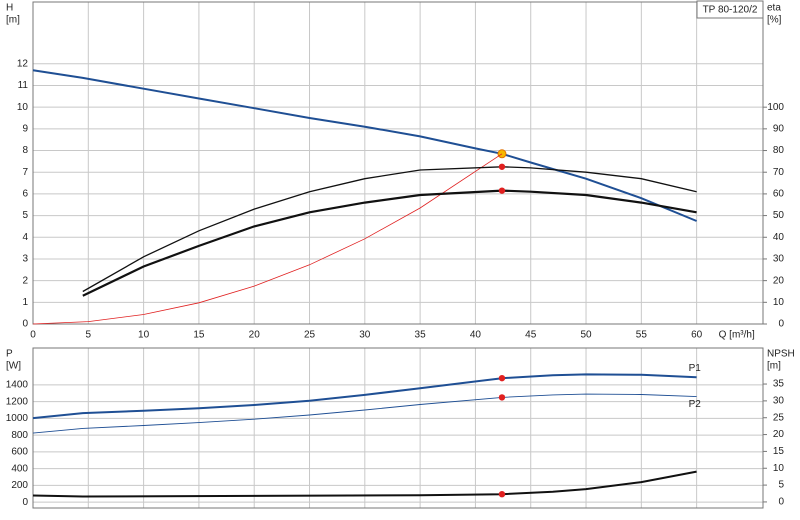 Image resolution: width=800 pixels, height=520 pixels. Describe the element at coordinates (17, 401) in the screenshot. I see `y-tick-label: 1200` at that location.